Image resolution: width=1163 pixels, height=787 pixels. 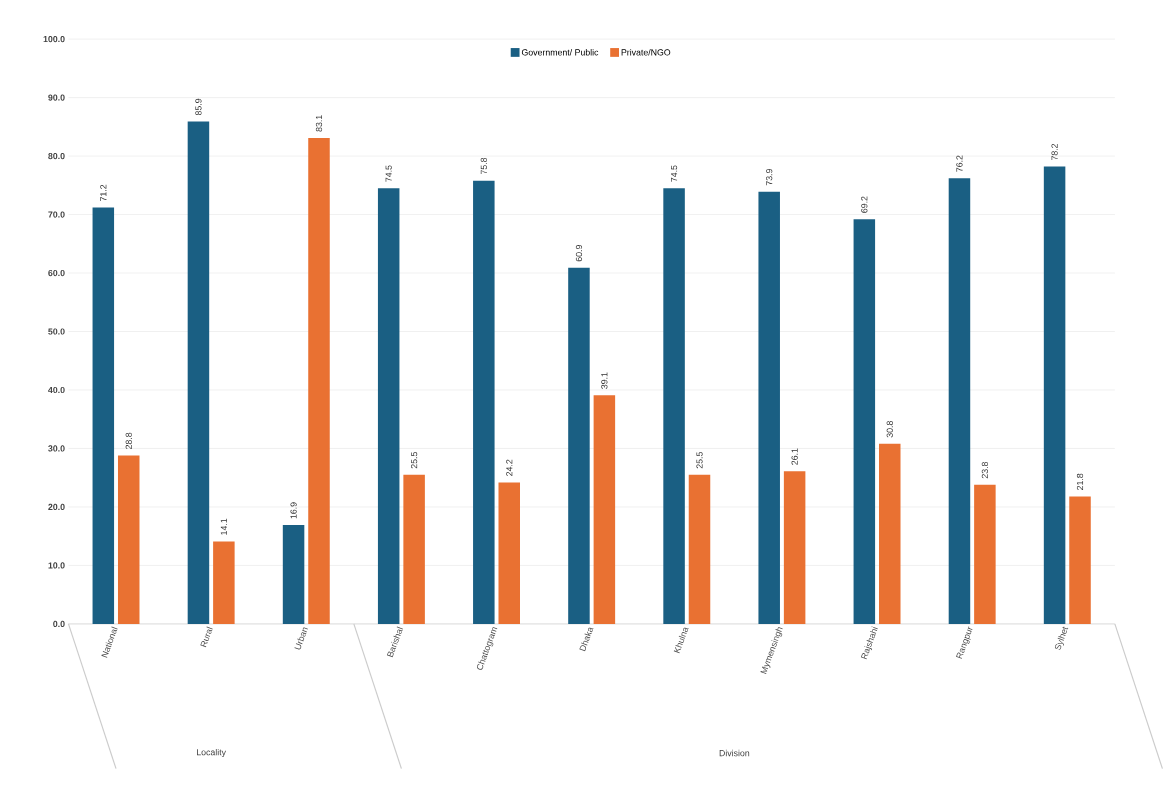 What do you see at coordinates (646, 52) in the screenshot?
I see `legend-label: Private/NGO` at bounding box center [646, 52].